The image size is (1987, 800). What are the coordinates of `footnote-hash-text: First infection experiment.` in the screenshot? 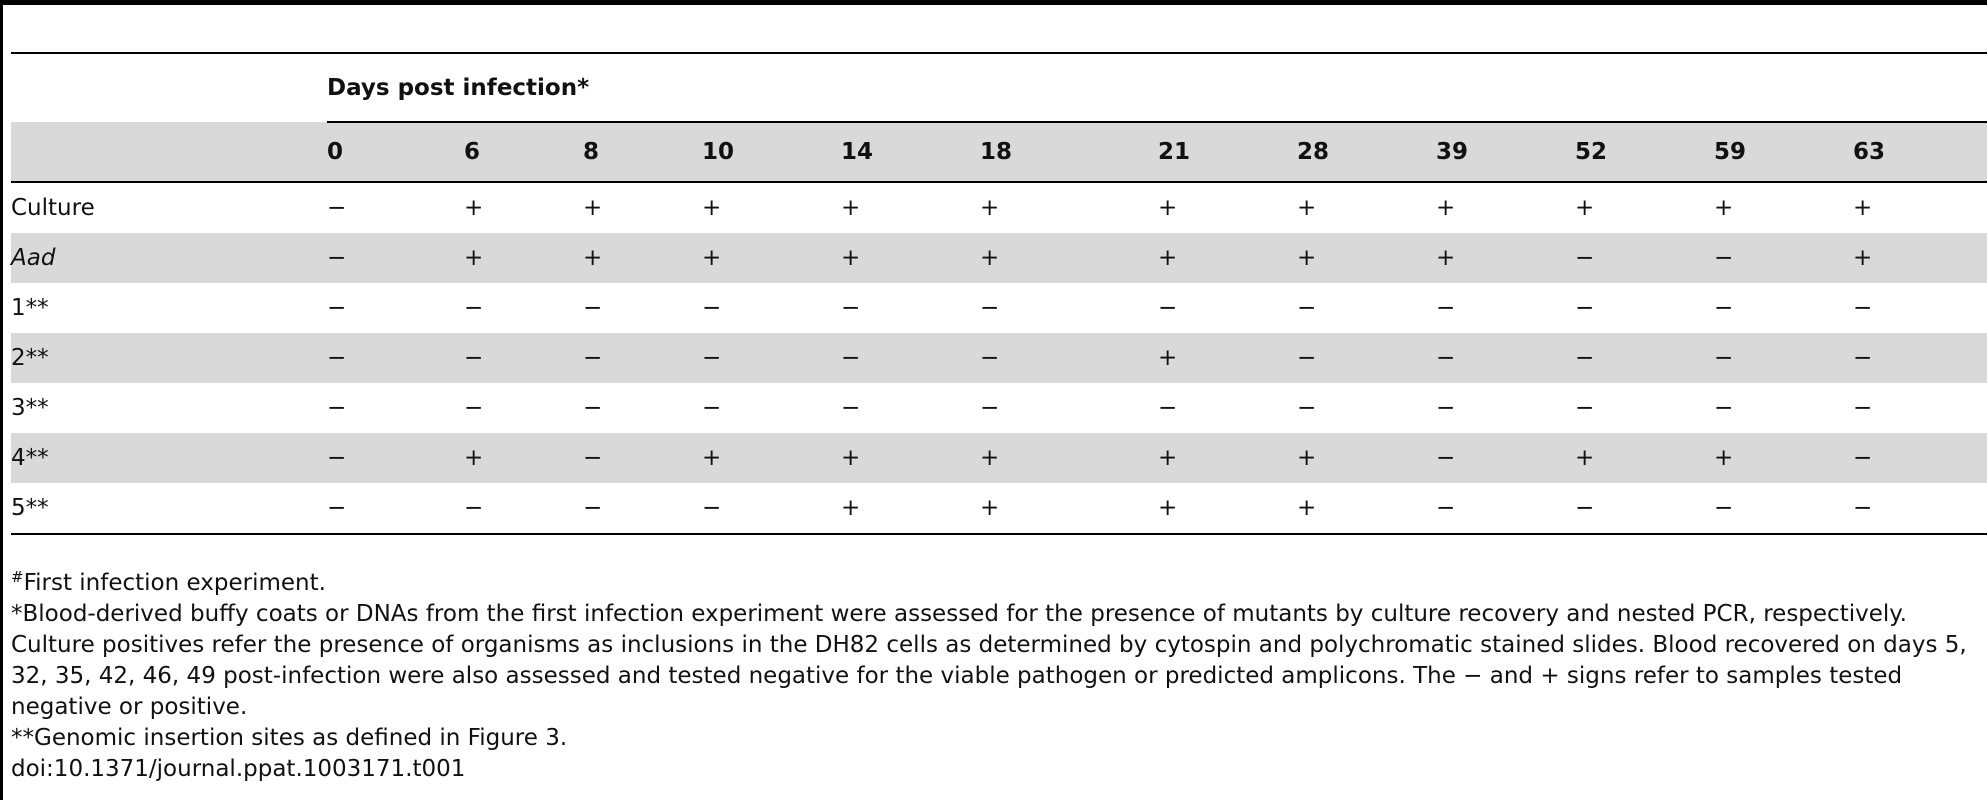 It's located at (174, 583).